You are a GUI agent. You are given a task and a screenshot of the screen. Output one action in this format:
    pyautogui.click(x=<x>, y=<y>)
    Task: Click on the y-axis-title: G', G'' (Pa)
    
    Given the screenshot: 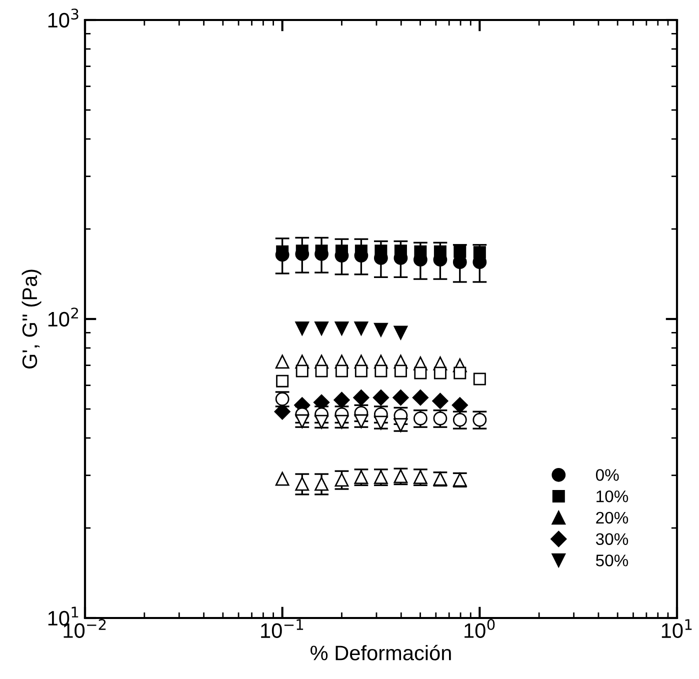 What is the action you would take?
    pyautogui.click(x=32, y=319)
    